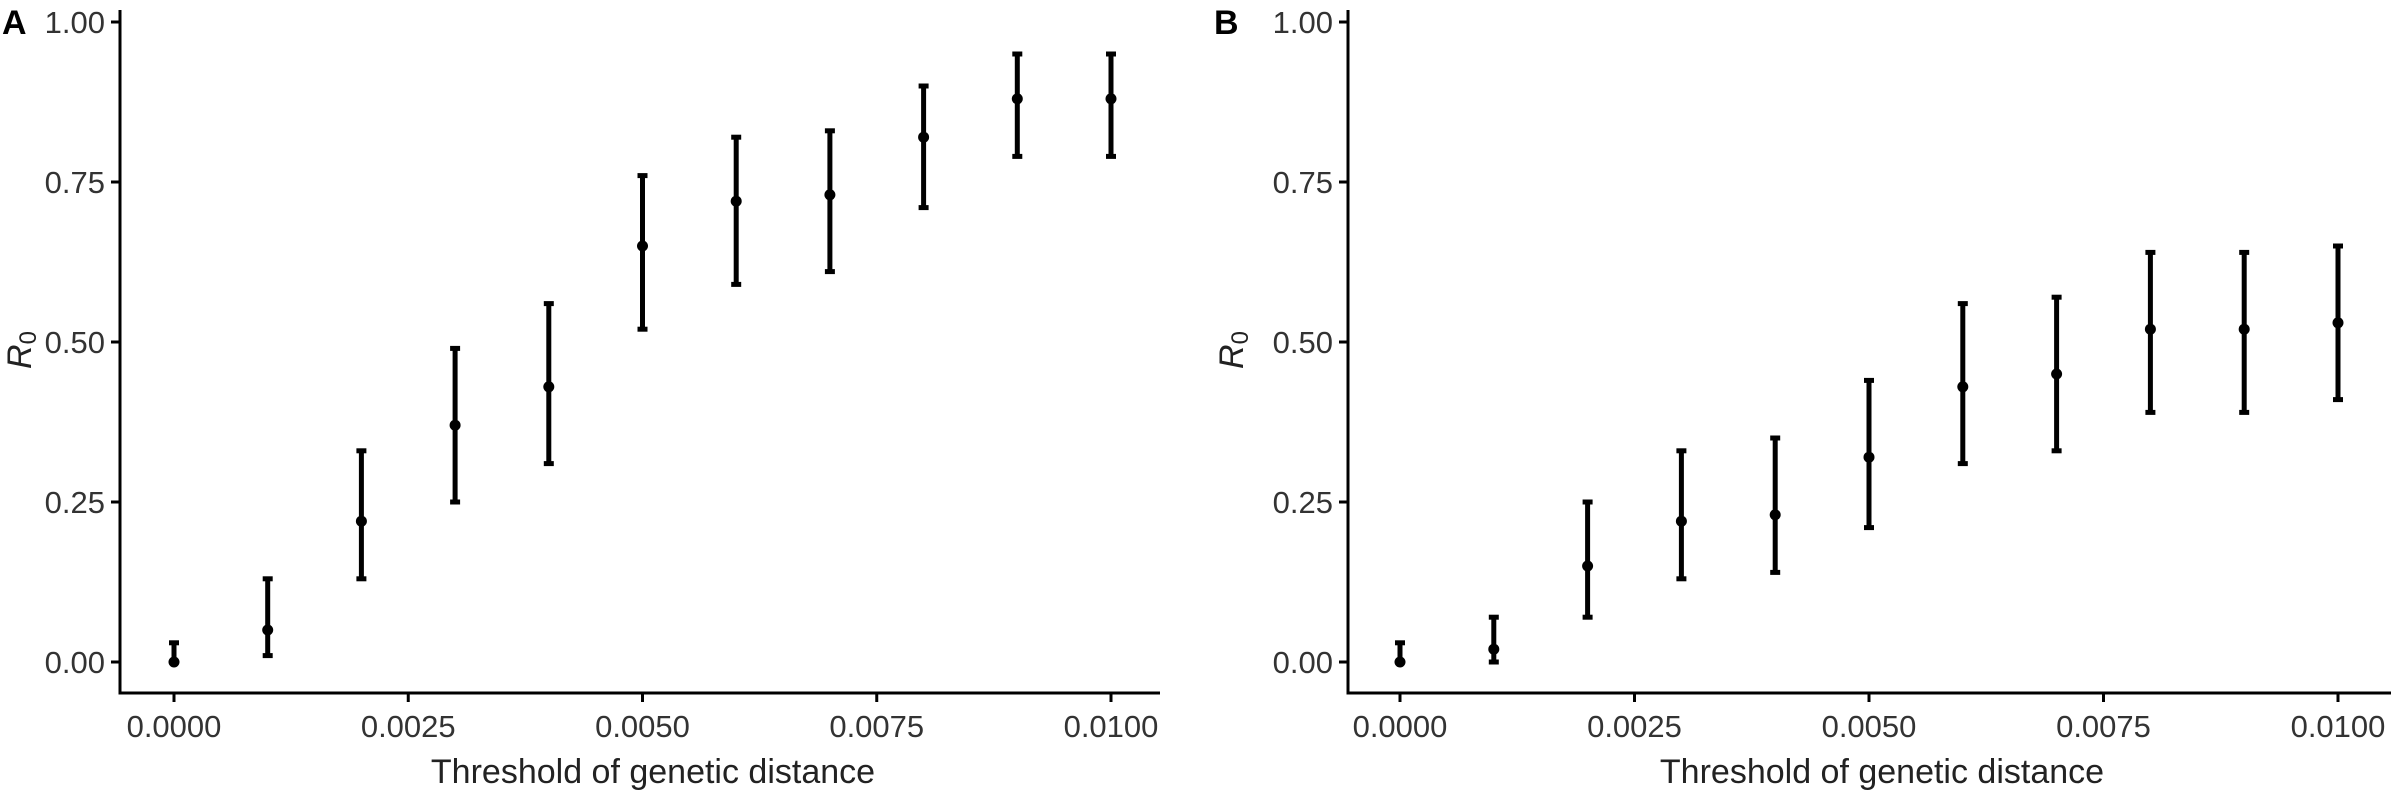  What do you see at coordinates (1240, 337) in the screenshot?
I see `panel-b-y-axis-title-sub: 0` at bounding box center [1240, 337].